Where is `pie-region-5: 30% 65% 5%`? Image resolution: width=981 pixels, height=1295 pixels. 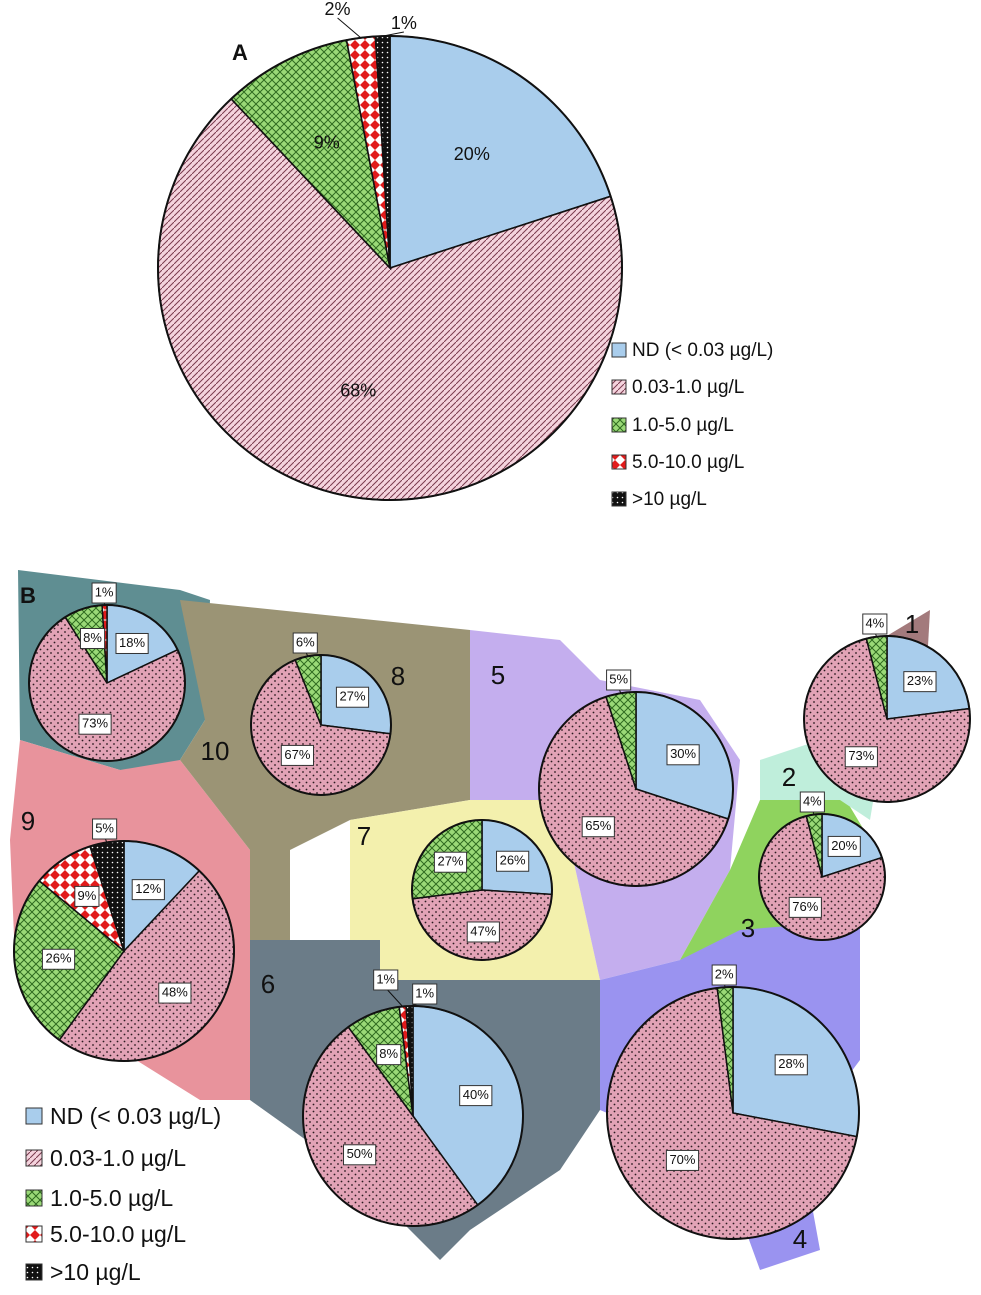
pie-region-5: 30% 65% 5% is located at coordinates (636, 778).